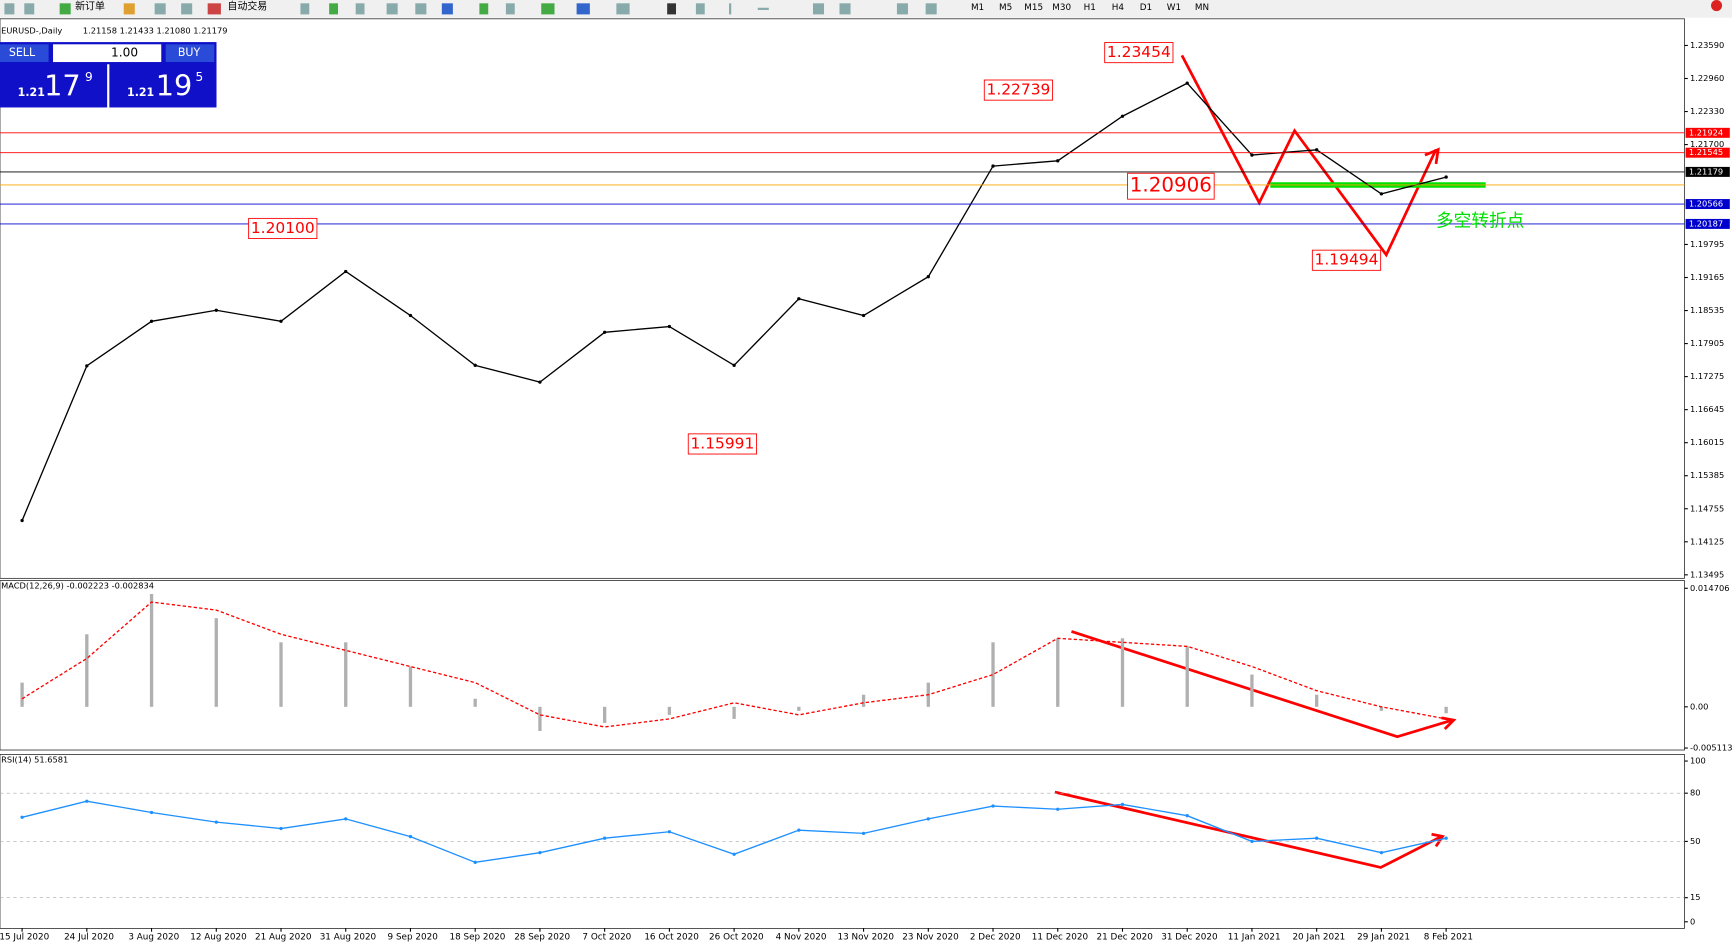 The width and height of the screenshot is (1732, 945). What do you see at coordinates (1707, 475) in the screenshot?
I see `y-tick-label: 1.15385` at bounding box center [1707, 475].